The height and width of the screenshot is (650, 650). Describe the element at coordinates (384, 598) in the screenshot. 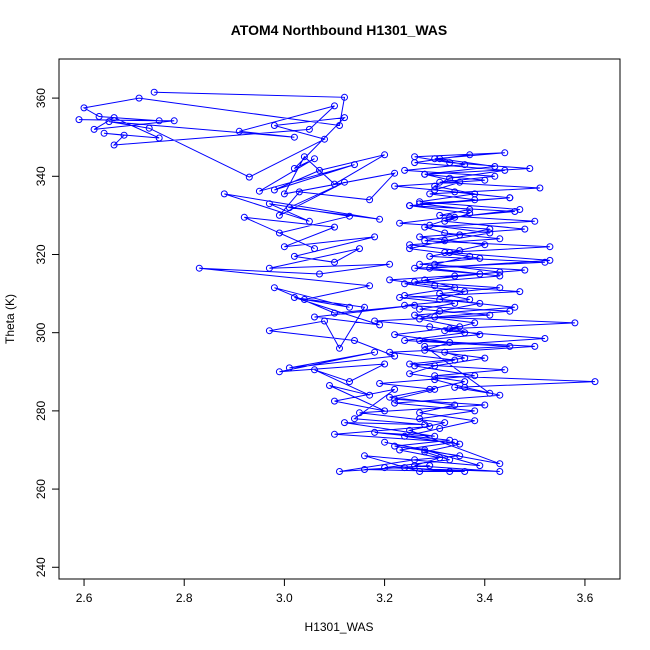

I see `x-tick-label: 3.2` at that location.